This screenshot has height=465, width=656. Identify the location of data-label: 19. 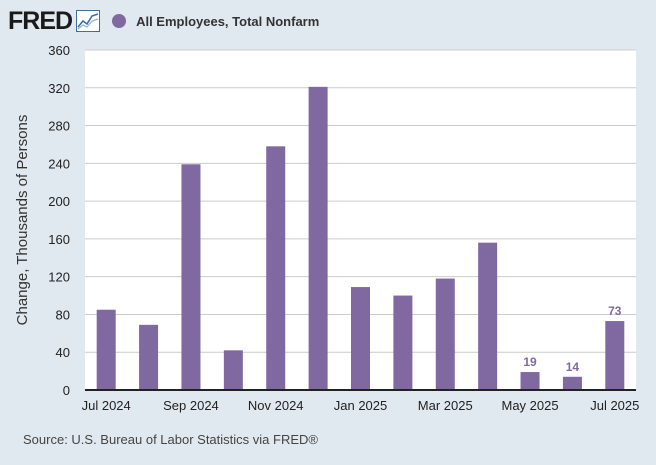
(530, 362).